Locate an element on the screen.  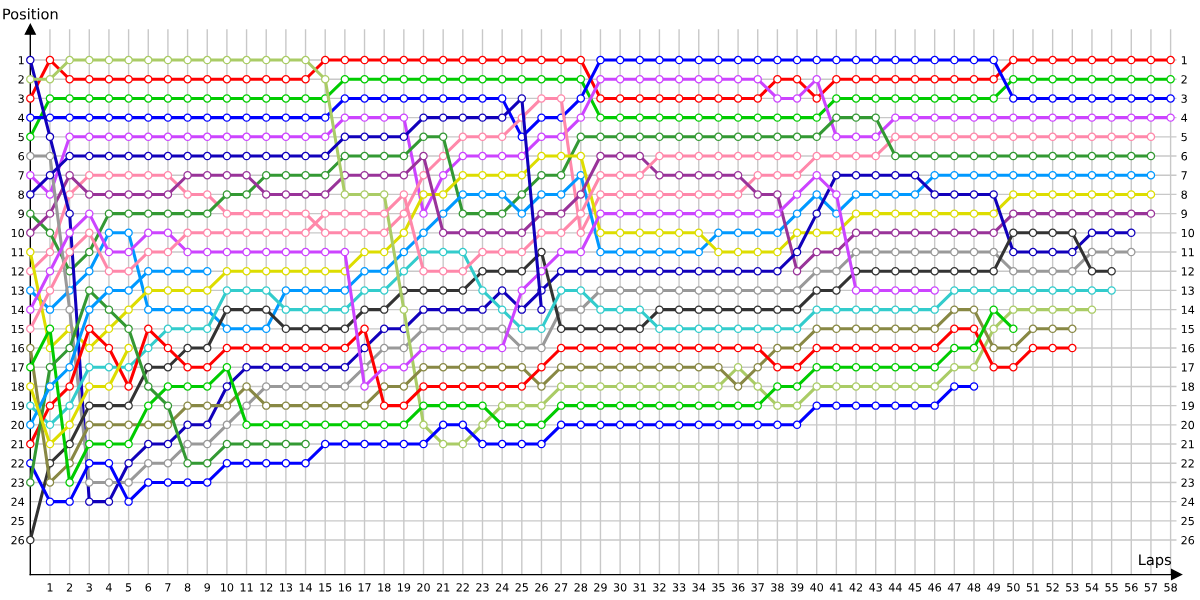
y2-tick-label: 18 is located at coordinates (1188, 386).